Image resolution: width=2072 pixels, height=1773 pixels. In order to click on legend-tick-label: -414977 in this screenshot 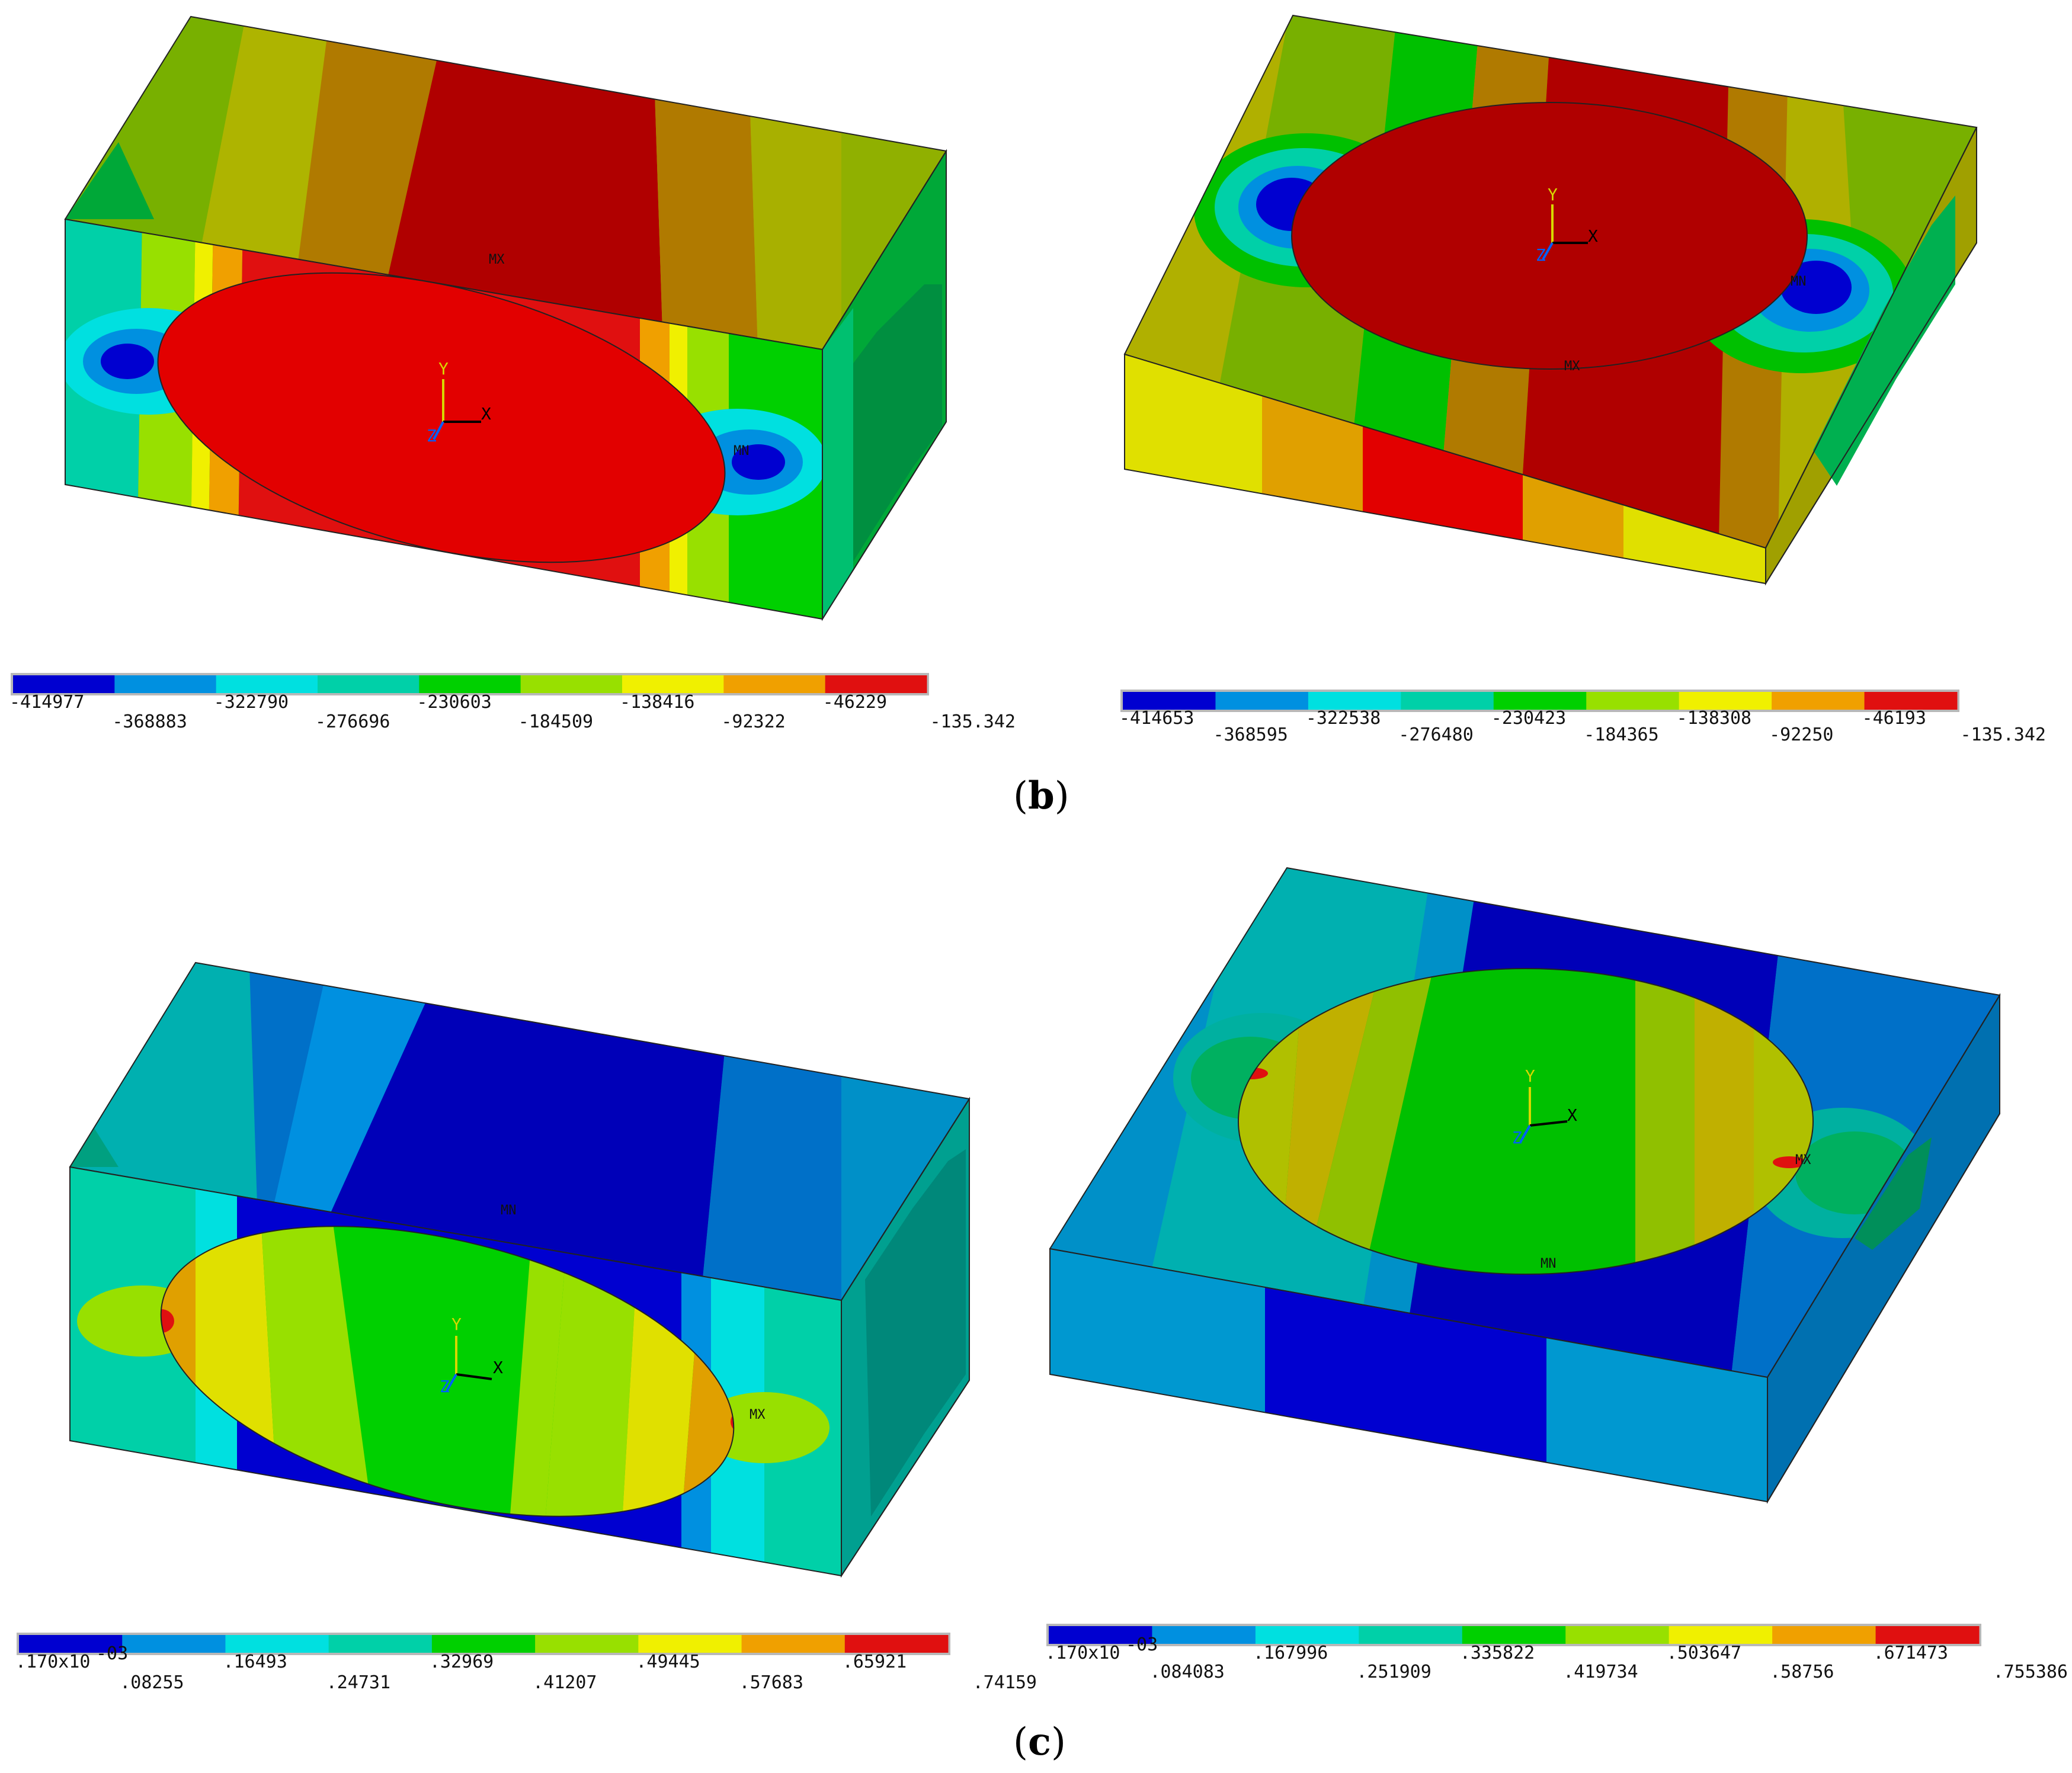, I will do `click(46, 702)`.